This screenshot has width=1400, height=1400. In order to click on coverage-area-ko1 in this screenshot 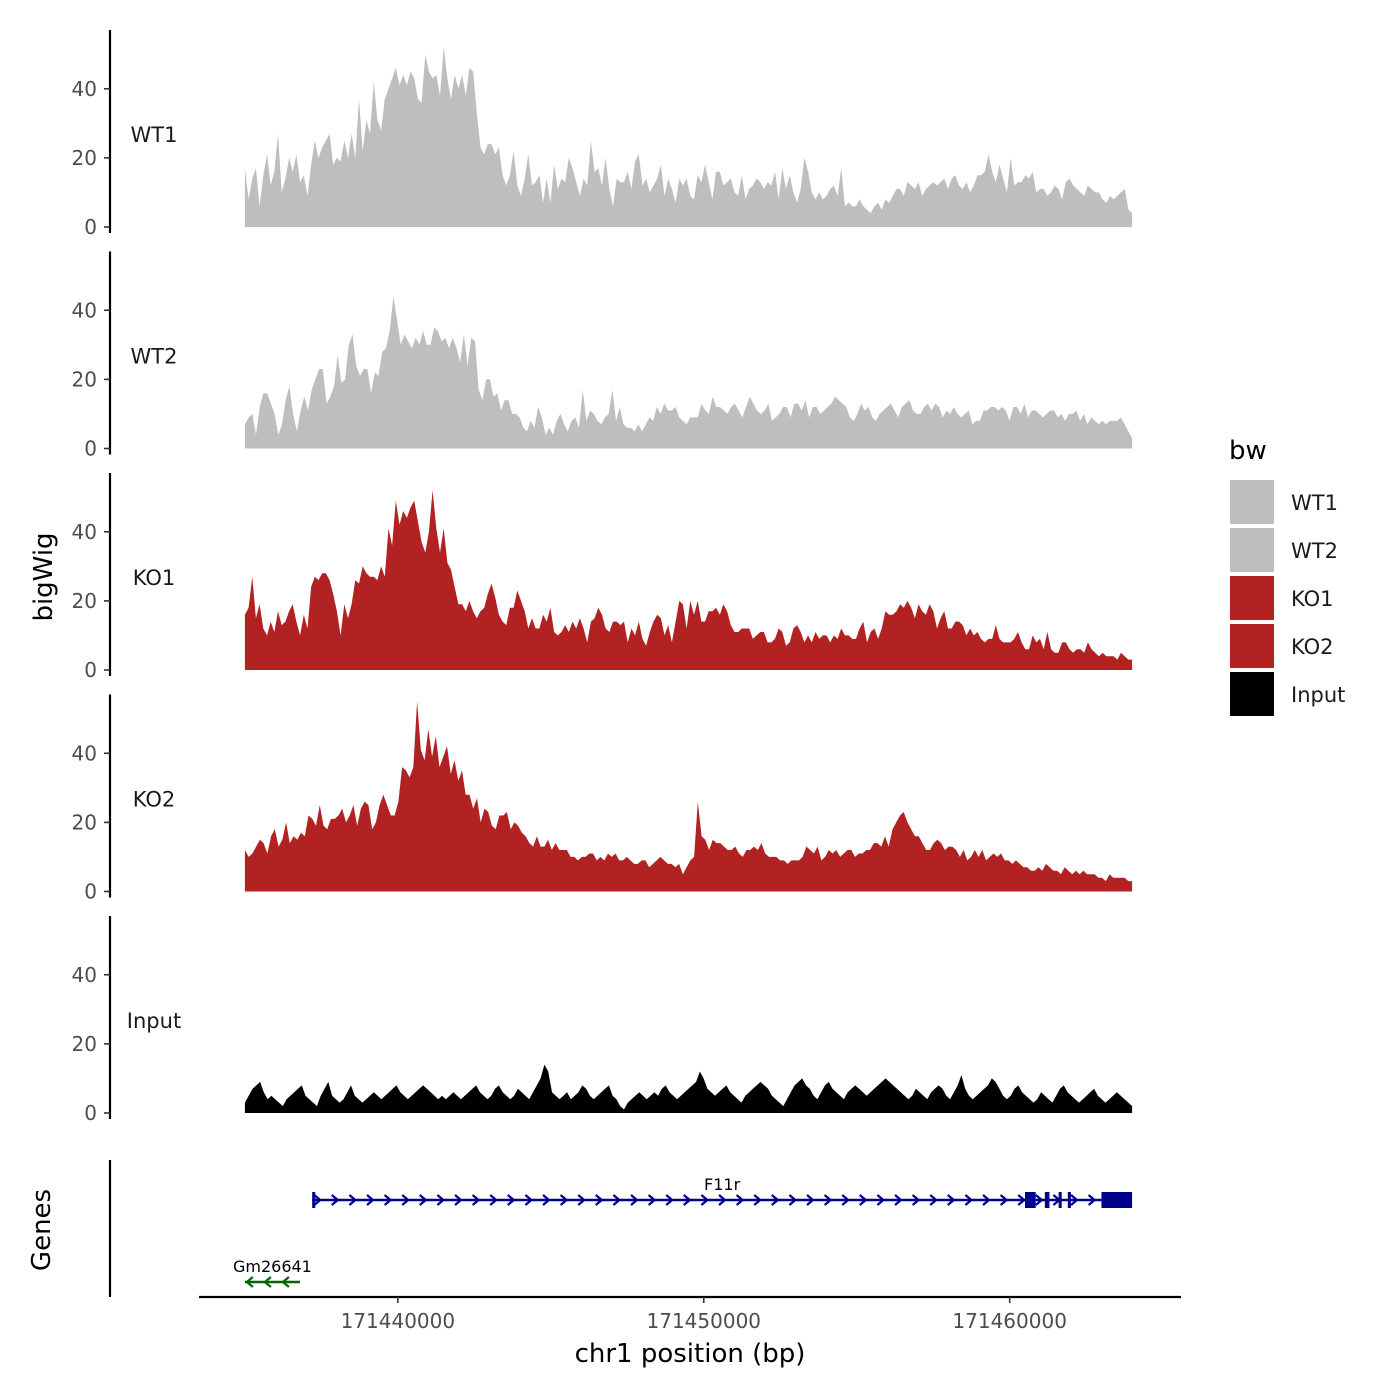, I will do `click(688, 580)`.